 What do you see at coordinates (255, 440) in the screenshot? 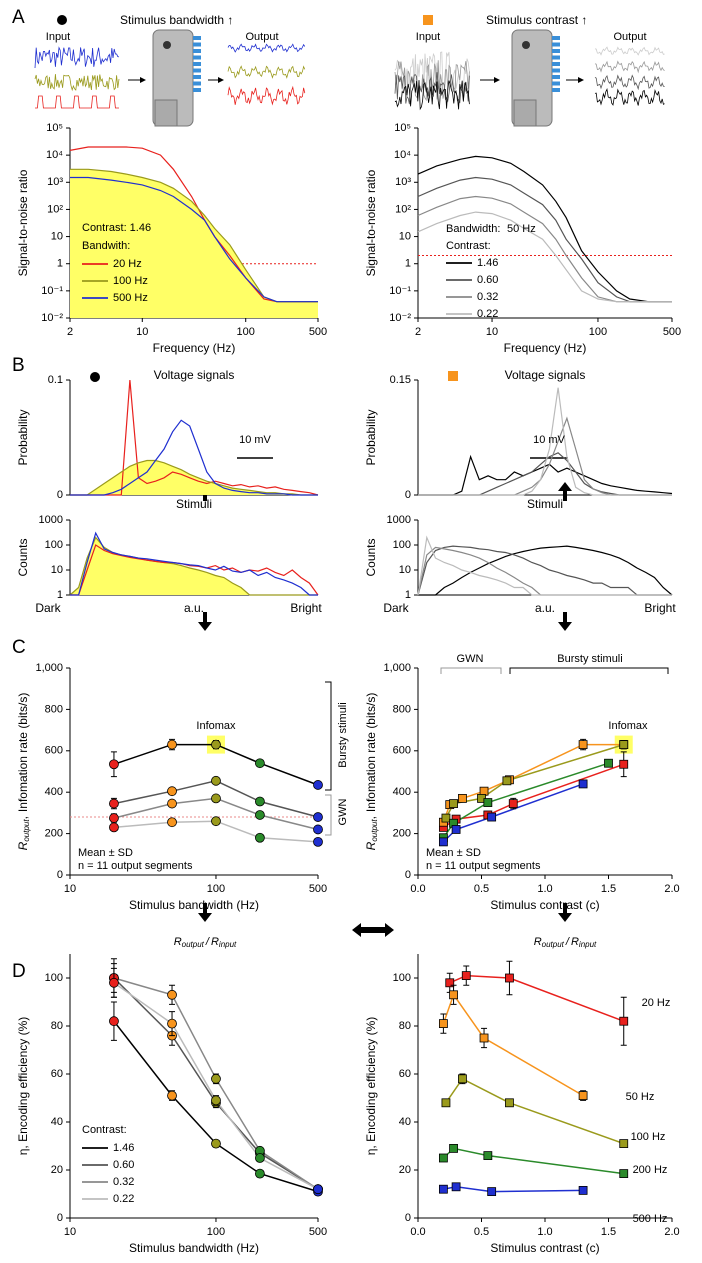
I see `annotation: 10 mV` at bounding box center [255, 440].